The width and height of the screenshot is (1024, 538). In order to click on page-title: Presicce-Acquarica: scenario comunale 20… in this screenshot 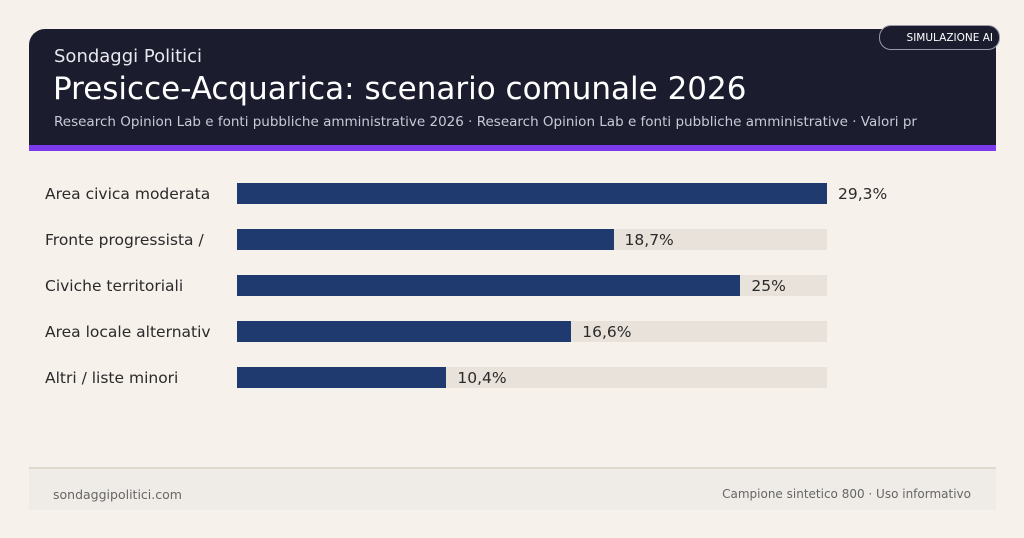, I will do `click(400, 89)`.